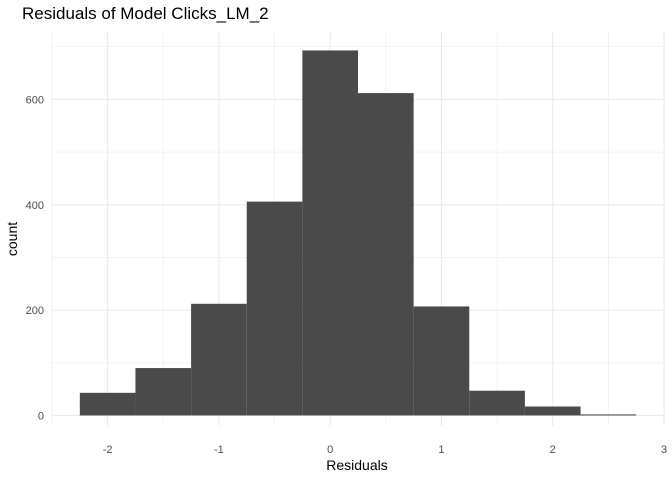  What do you see at coordinates (35, 258) in the screenshot?
I see `y-axis-ticks: 0 200 400 600` at bounding box center [35, 258].